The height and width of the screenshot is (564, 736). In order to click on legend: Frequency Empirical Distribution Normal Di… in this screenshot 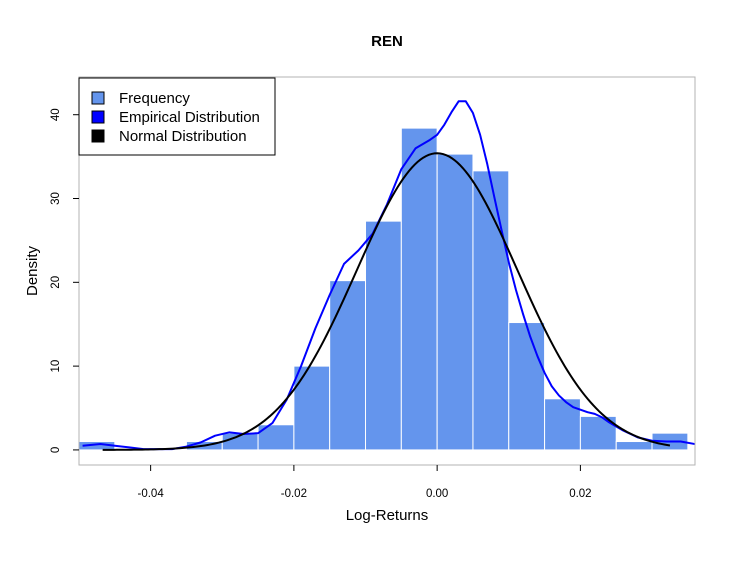, I will do `click(177, 116)`.